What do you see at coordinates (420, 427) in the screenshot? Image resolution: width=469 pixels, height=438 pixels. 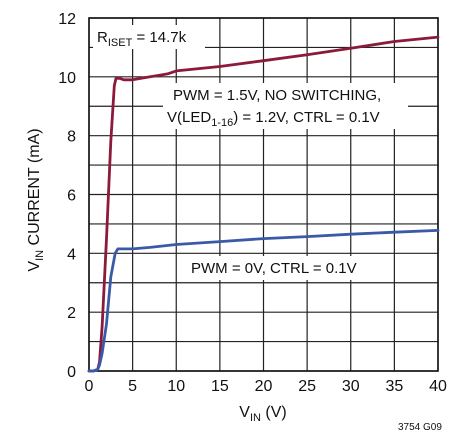 I see `figure-id: 3754 G09` at bounding box center [420, 427].